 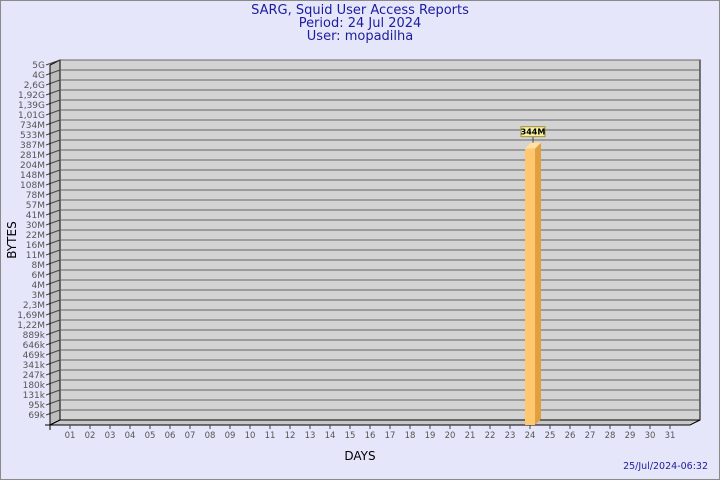 What do you see at coordinates (35, 236) in the screenshot?
I see `y-tick-label: 22M` at bounding box center [35, 236].